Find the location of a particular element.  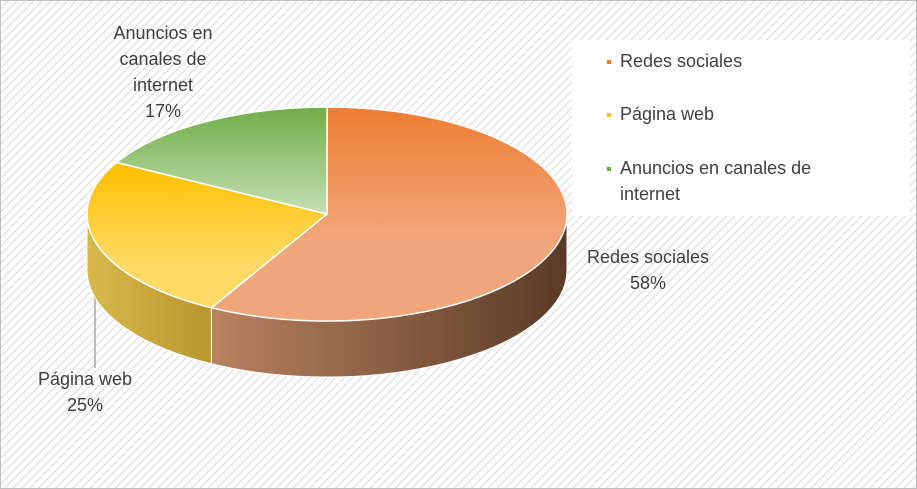

label-text: 25% is located at coordinates (85, 405).